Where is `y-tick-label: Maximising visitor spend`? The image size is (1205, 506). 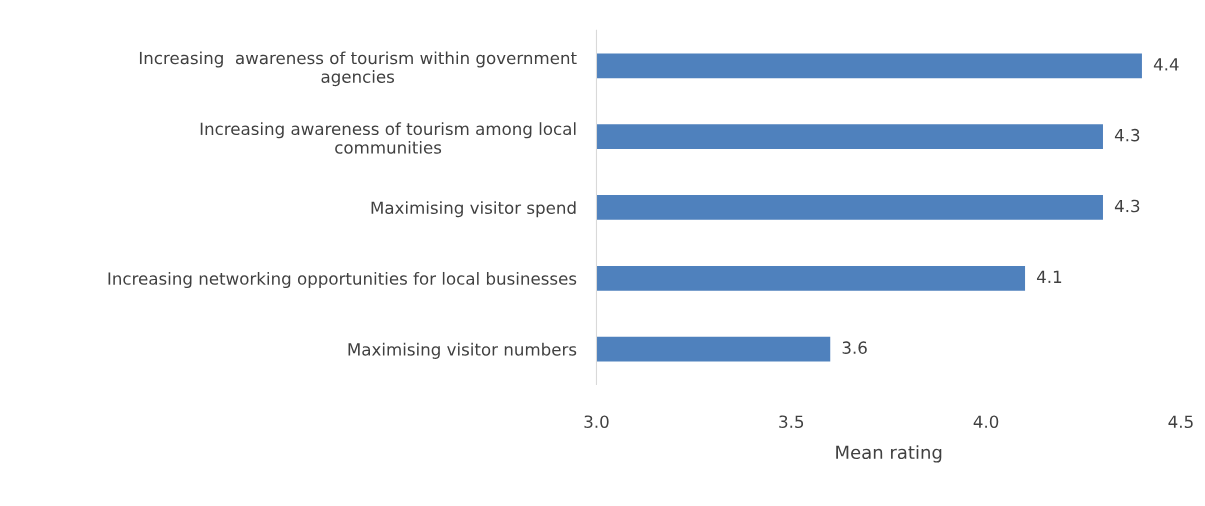
y-tick-label: Maximising visitor spend is located at coordinates (473, 209).